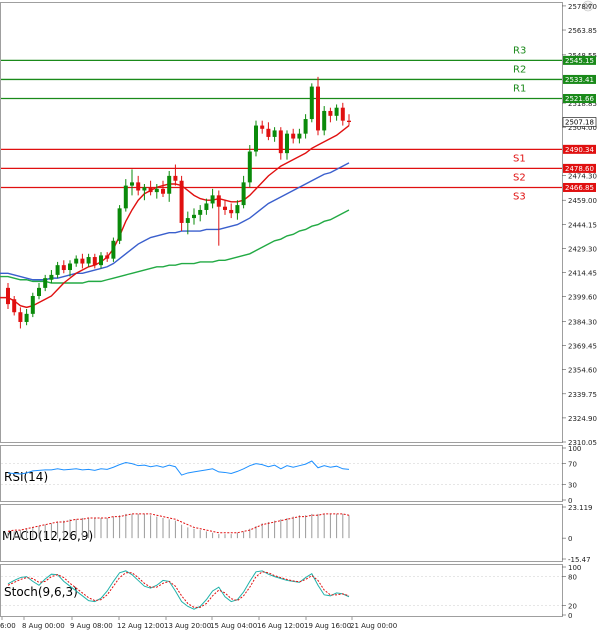 The image size is (600, 637). Describe the element at coordinates (519, 158) in the screenshot. I see `level-name-s1: S1` at that location.